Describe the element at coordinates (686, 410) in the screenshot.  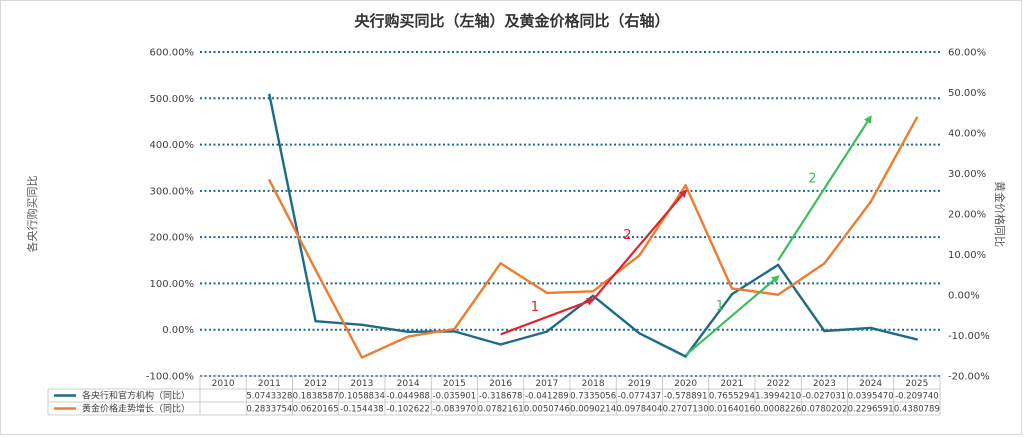
I see `table-cell: 0.2707130` at that location.